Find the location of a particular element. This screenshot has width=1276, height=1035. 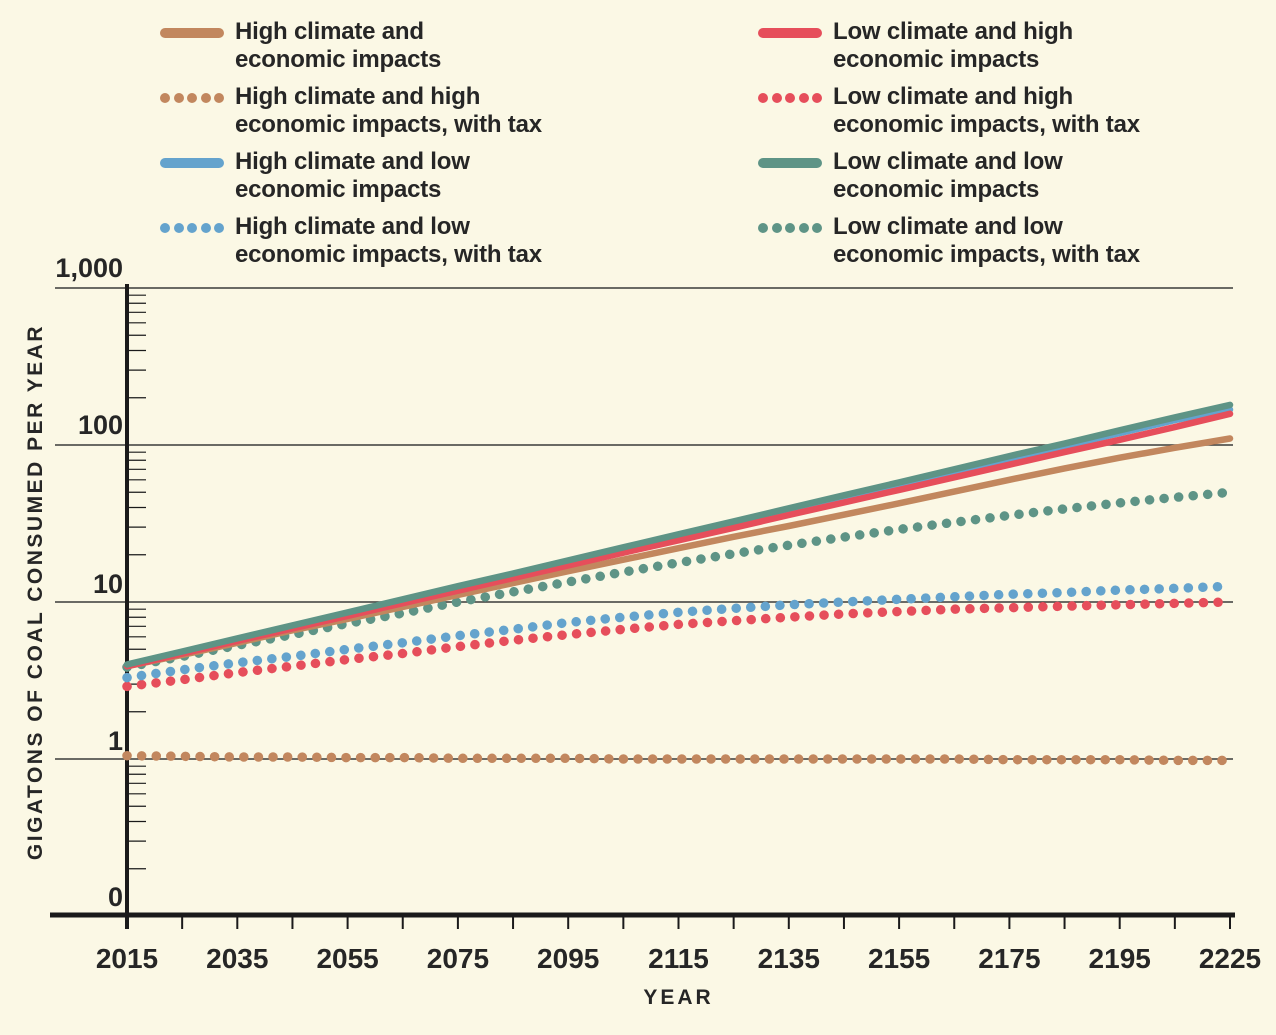

series-line-high-climate-high-econ-tax is located at coordinates (678, 758).